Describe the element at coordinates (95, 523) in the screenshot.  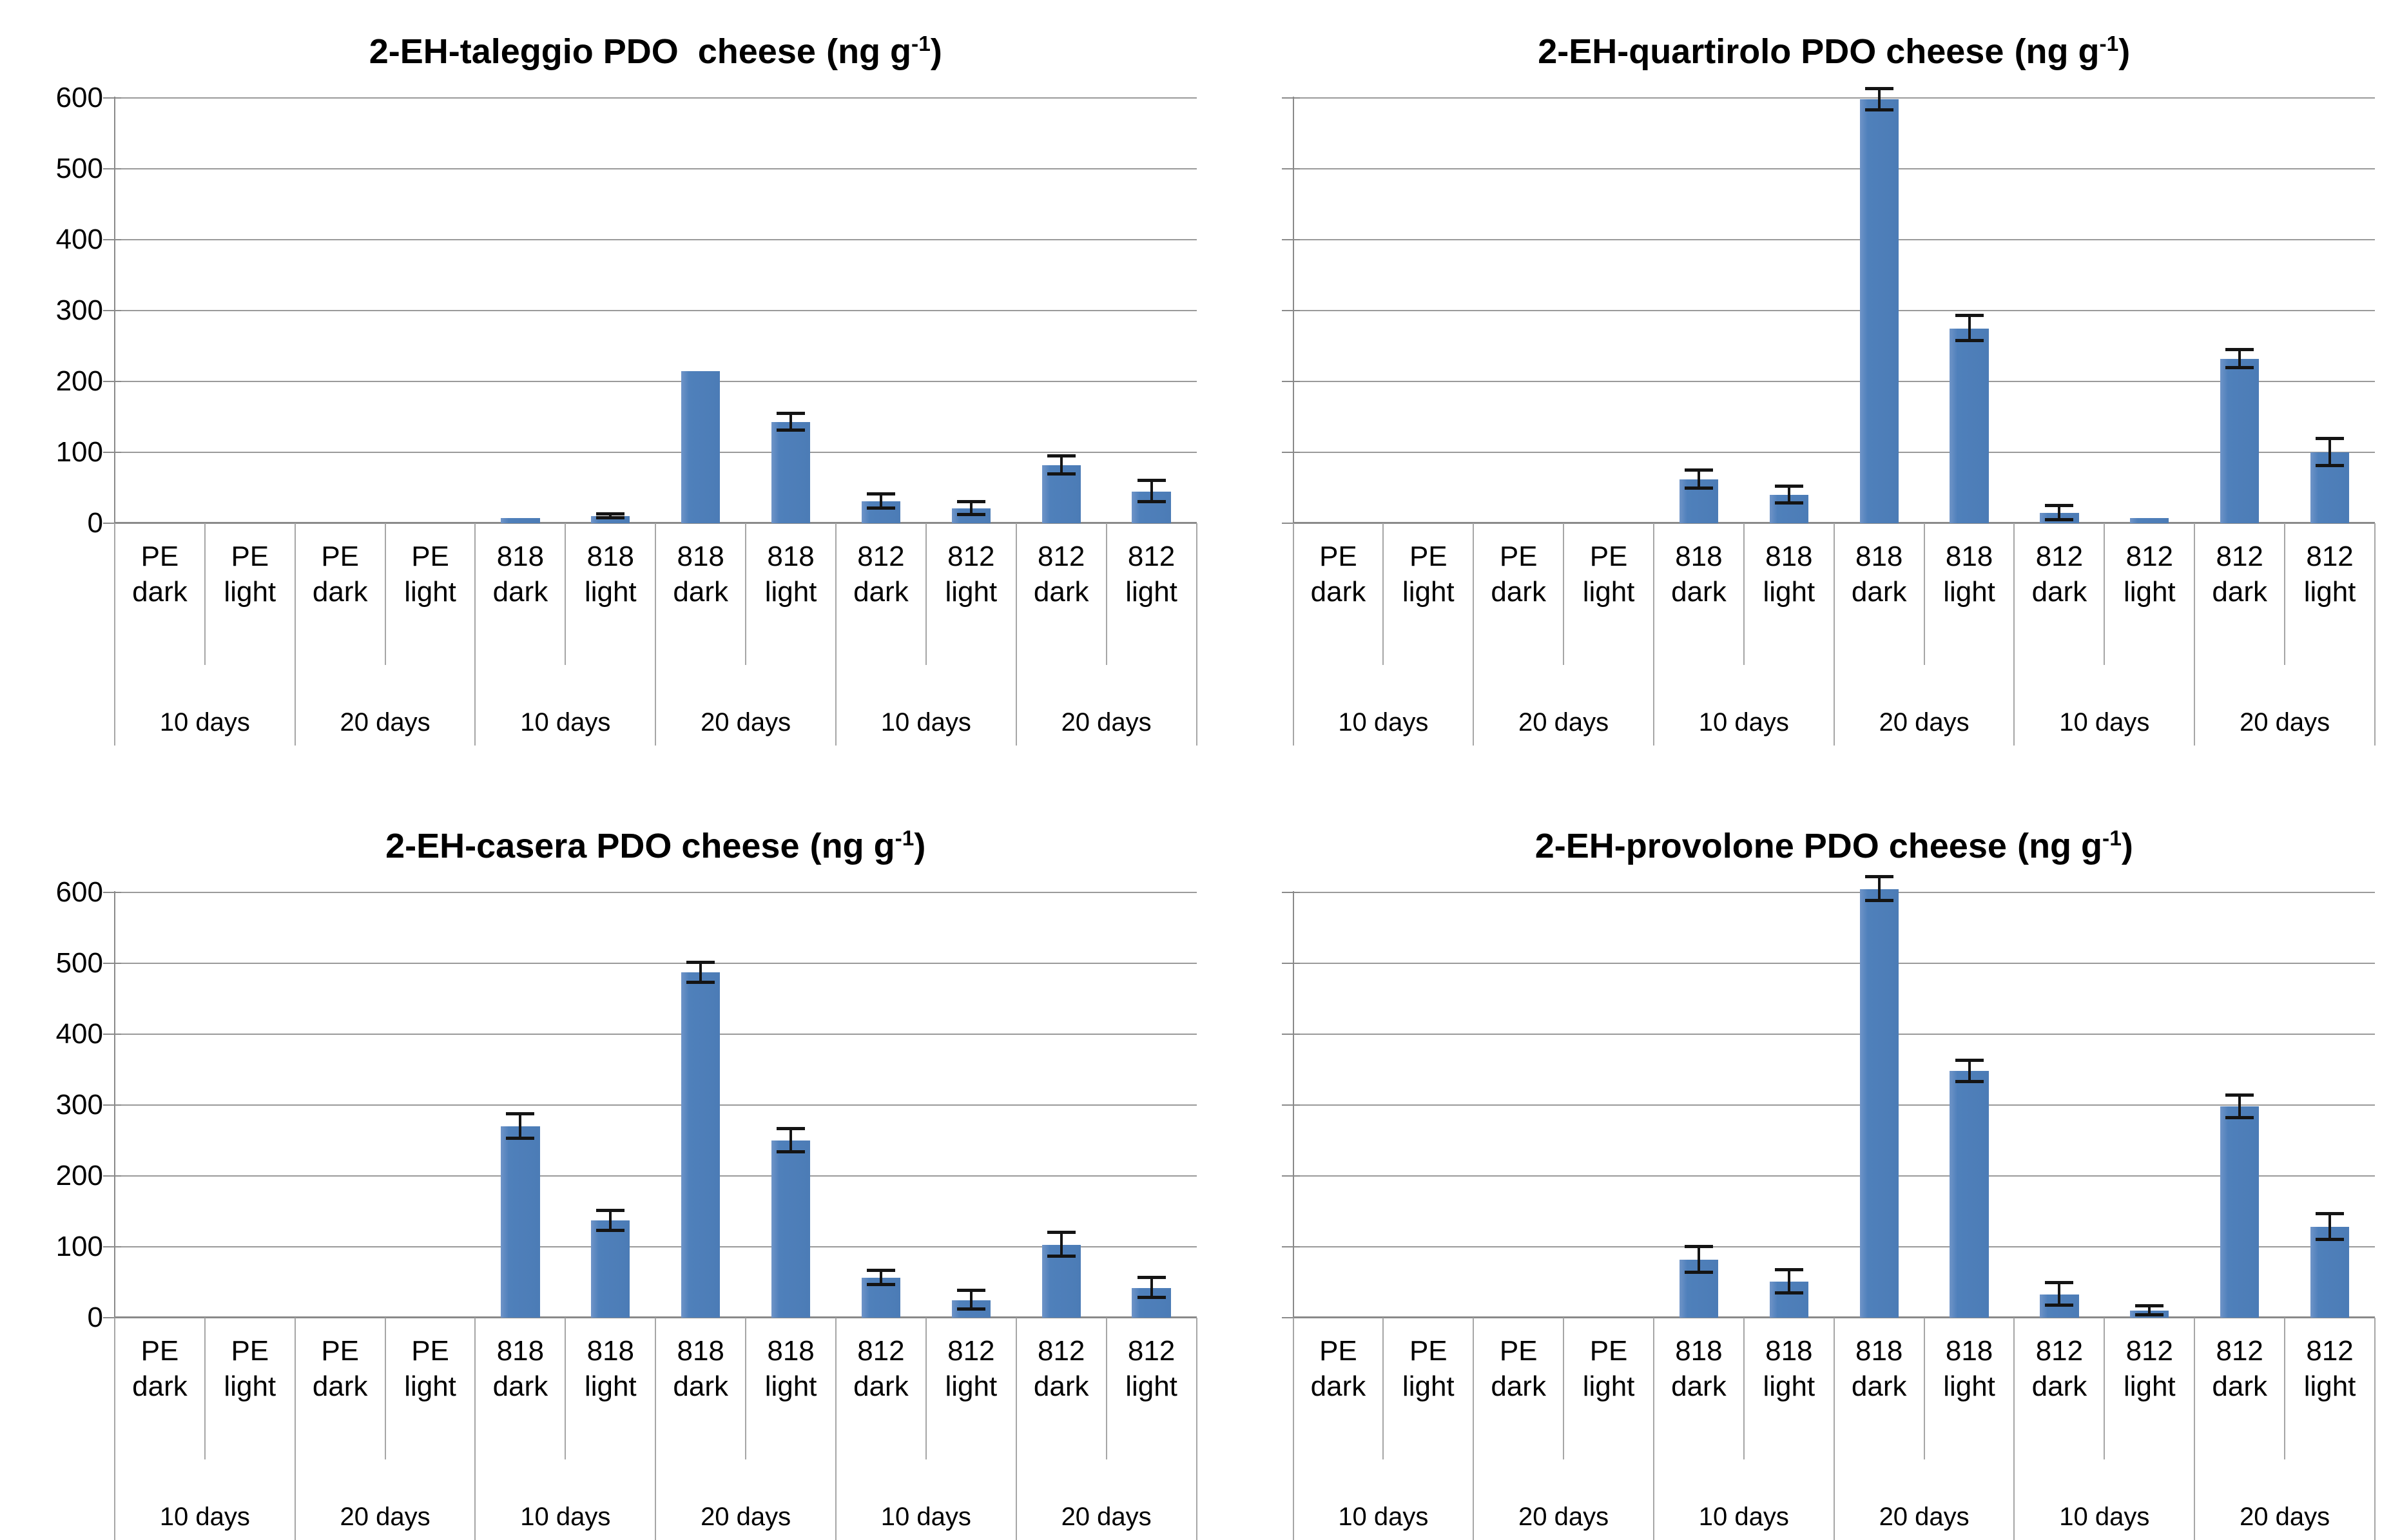
I see `y-tick-label: 0` at that location.